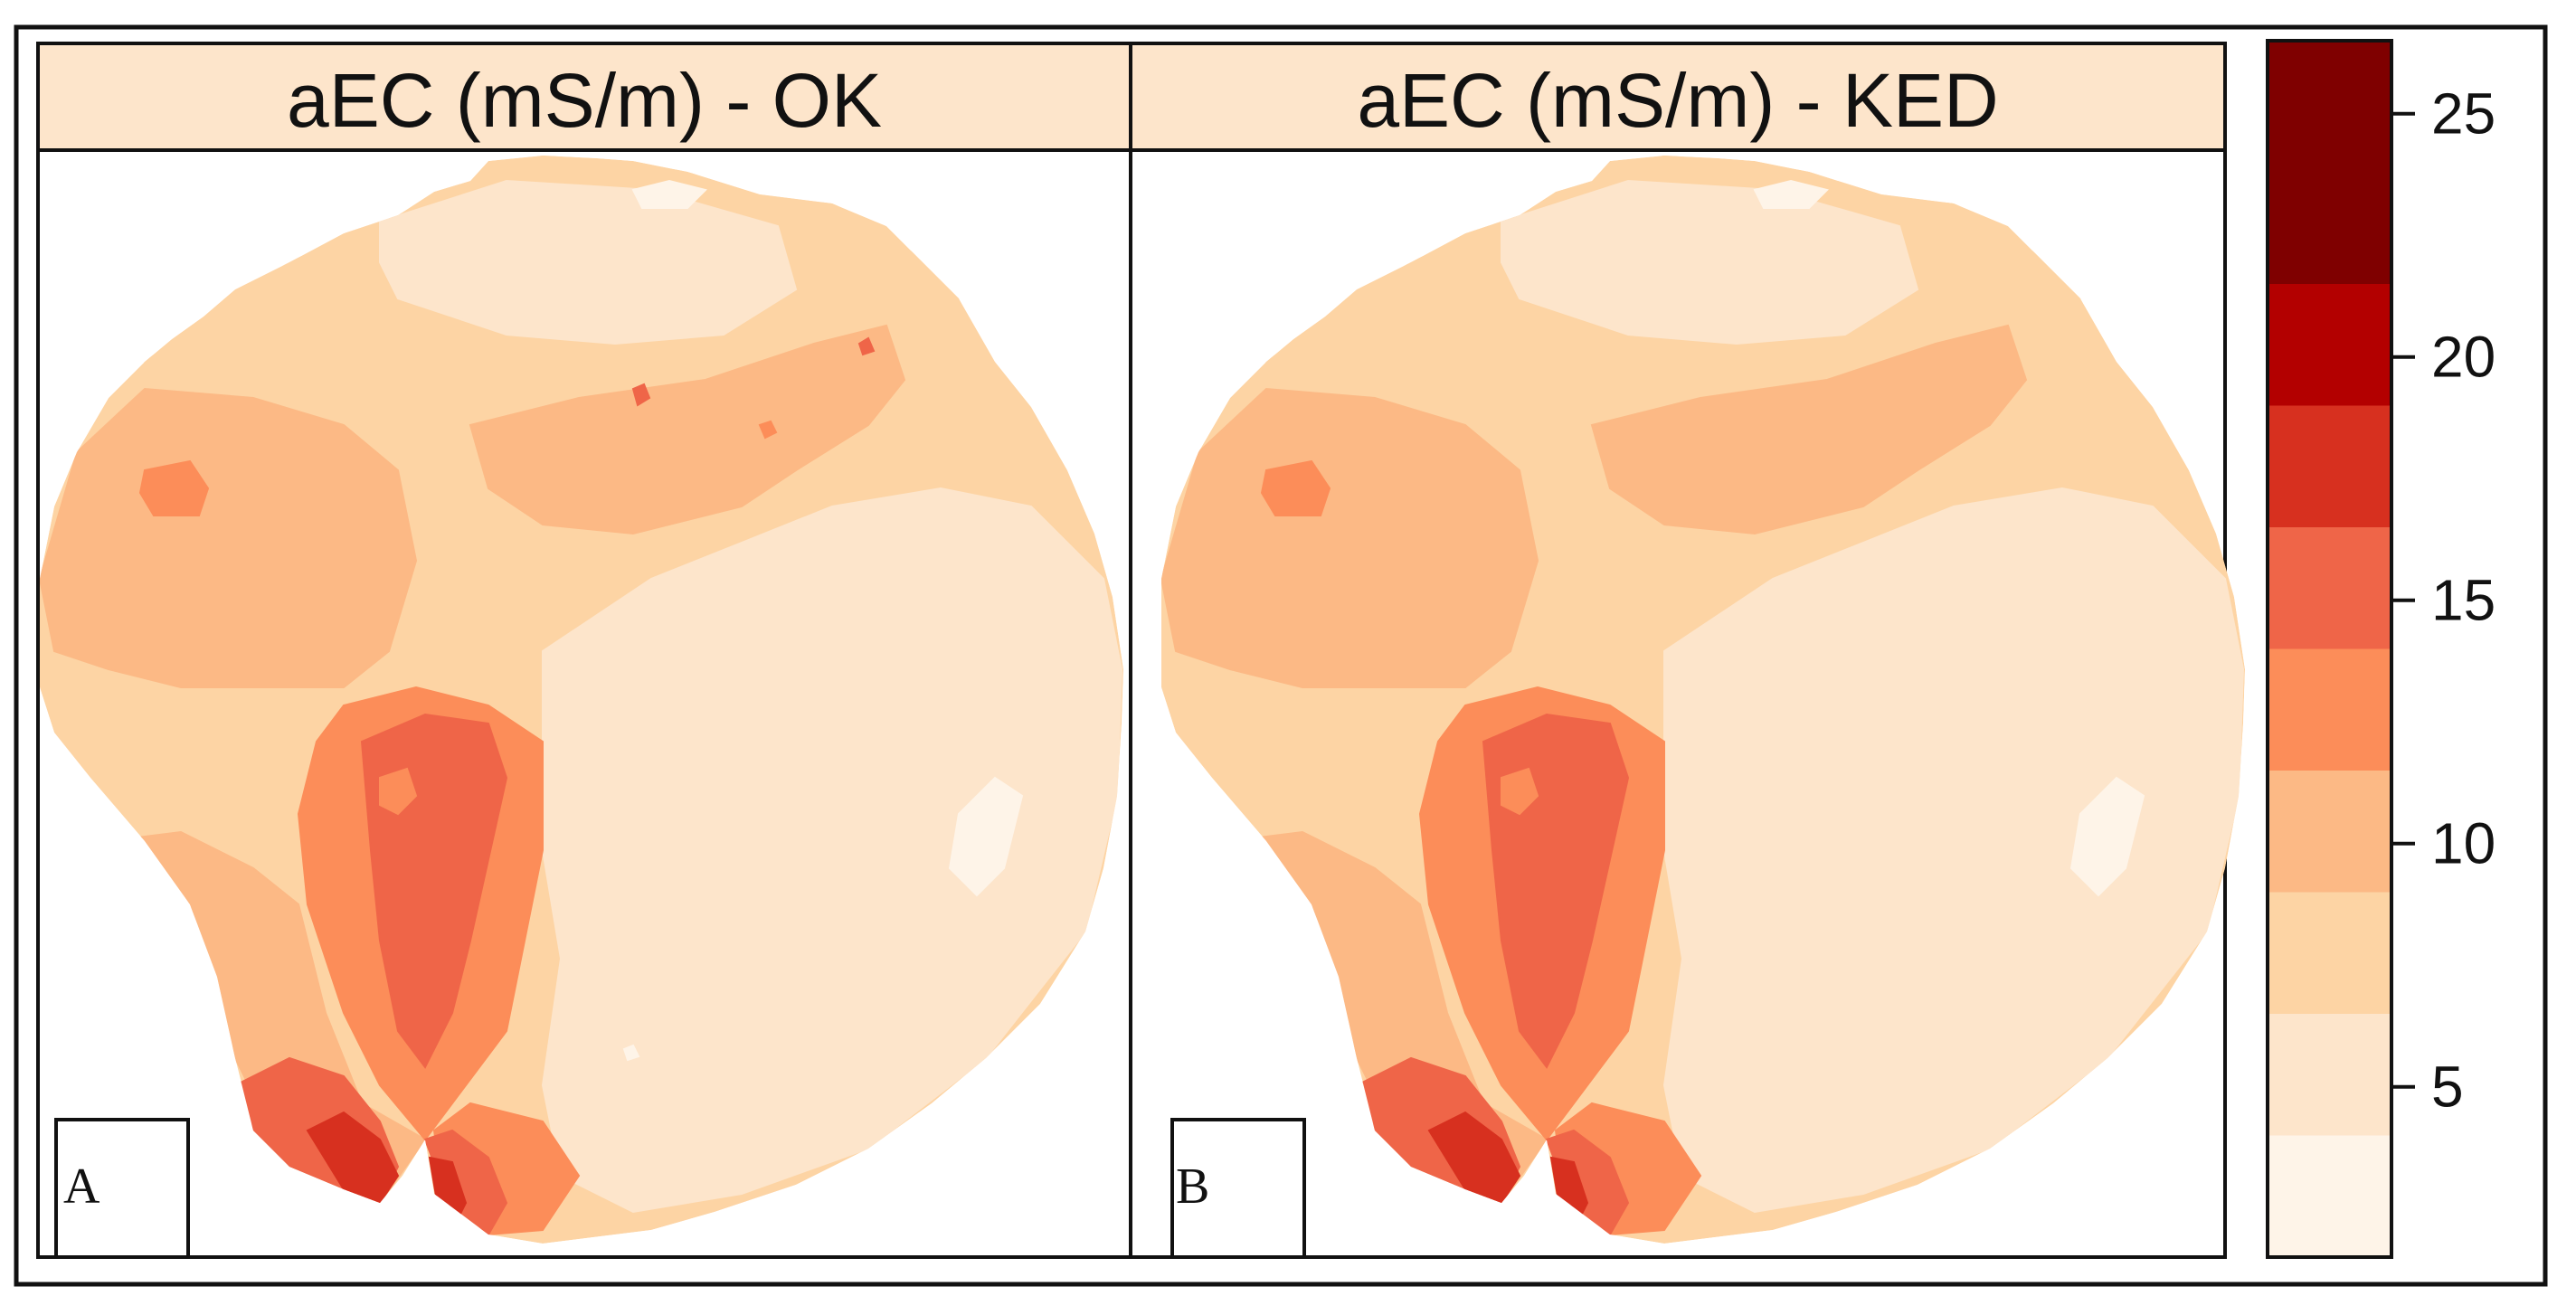  I want to click on colorbar-tick-label-0: 5, so click(2447, 1087).